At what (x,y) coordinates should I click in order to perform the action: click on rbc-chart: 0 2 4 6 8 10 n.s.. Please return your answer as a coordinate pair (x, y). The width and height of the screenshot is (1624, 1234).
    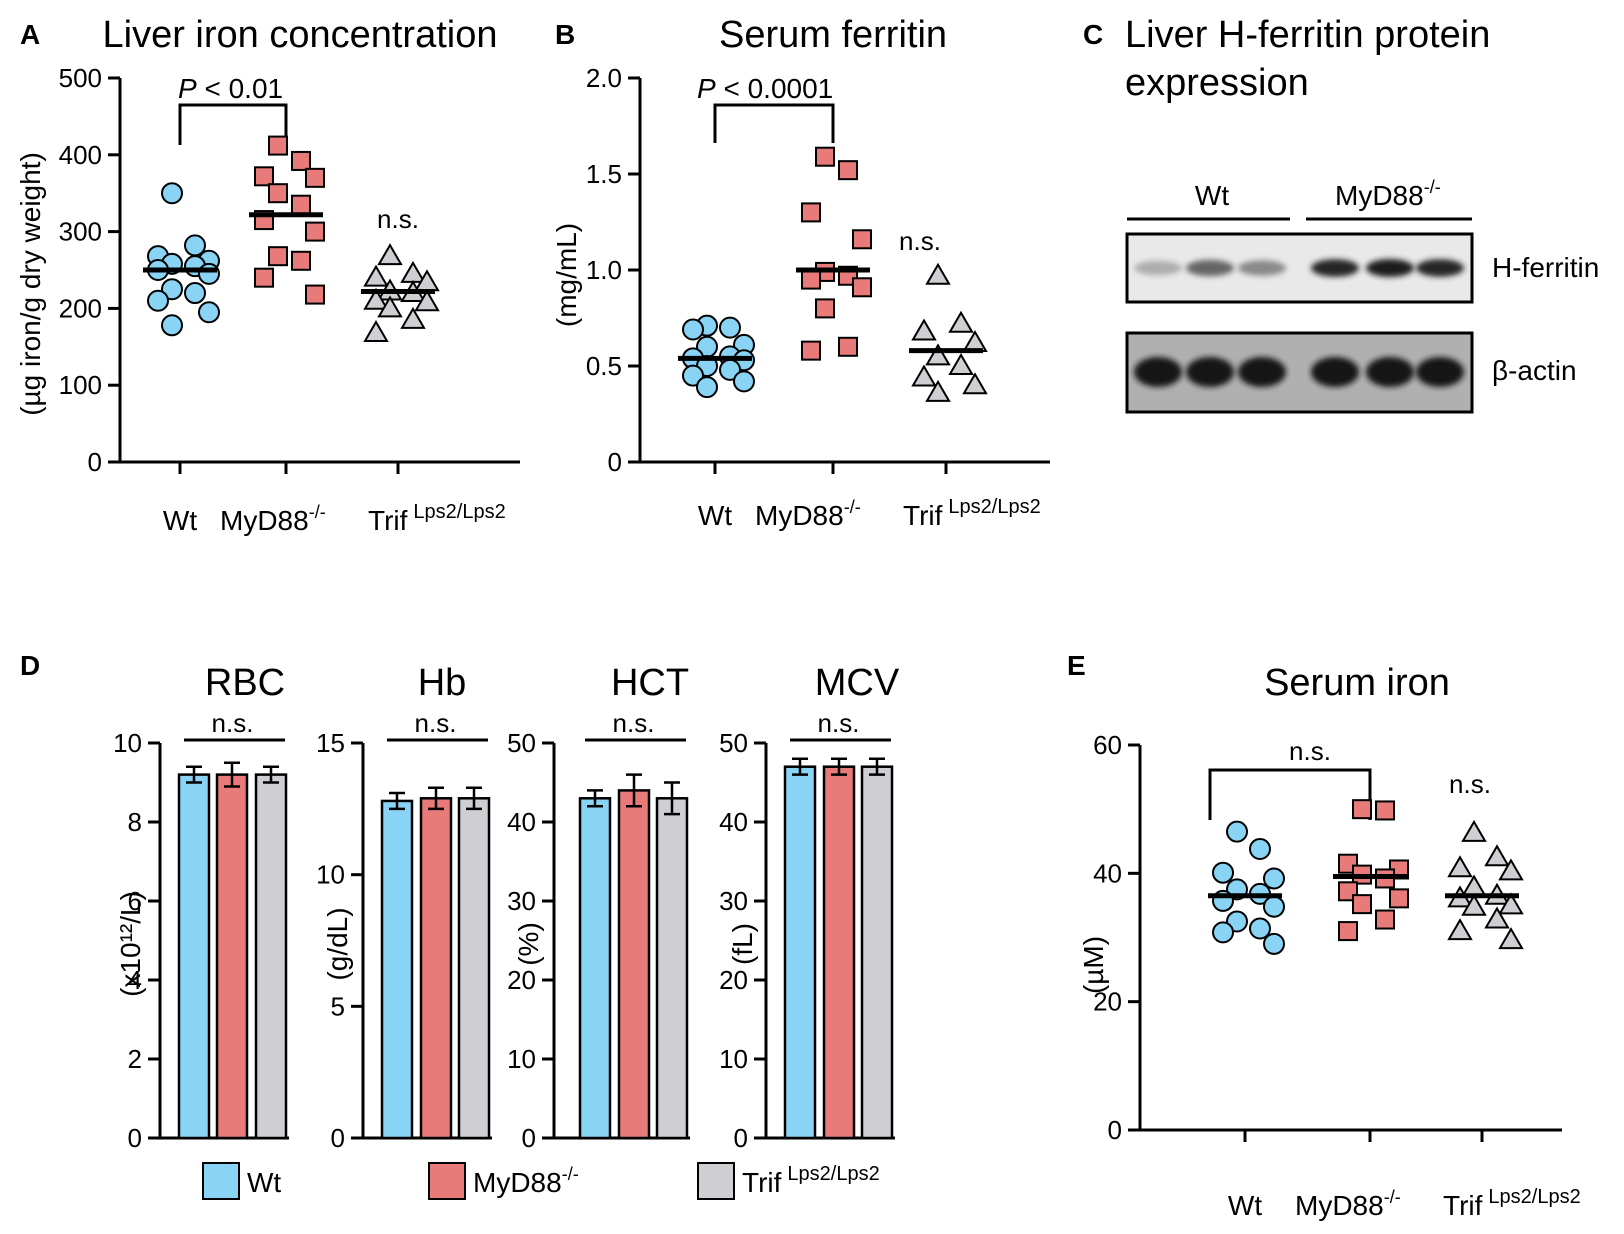
    Looking at the image, I should click on (201, 930).